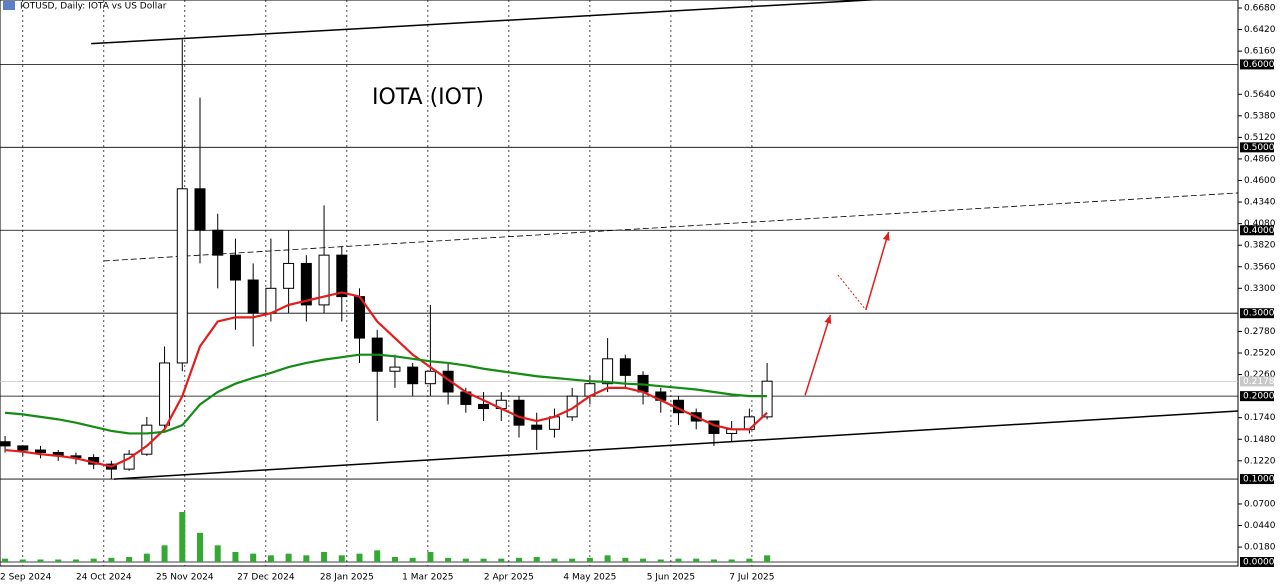 Image resolution: width=1280 pixels, height=585 pixels. I want to click on y-tick-label: 0.2260, so click(1260, 375).